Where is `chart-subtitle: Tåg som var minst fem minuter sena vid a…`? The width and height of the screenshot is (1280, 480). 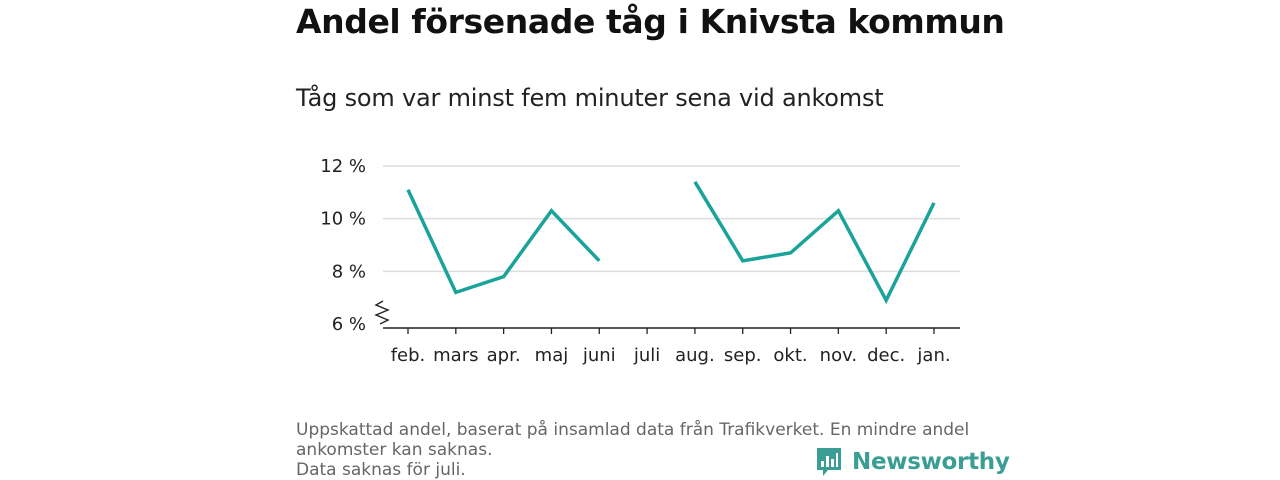
chart-subtitle: Tåg som var minst fem minuter sena vid a… is located at coordinates (590, 98).